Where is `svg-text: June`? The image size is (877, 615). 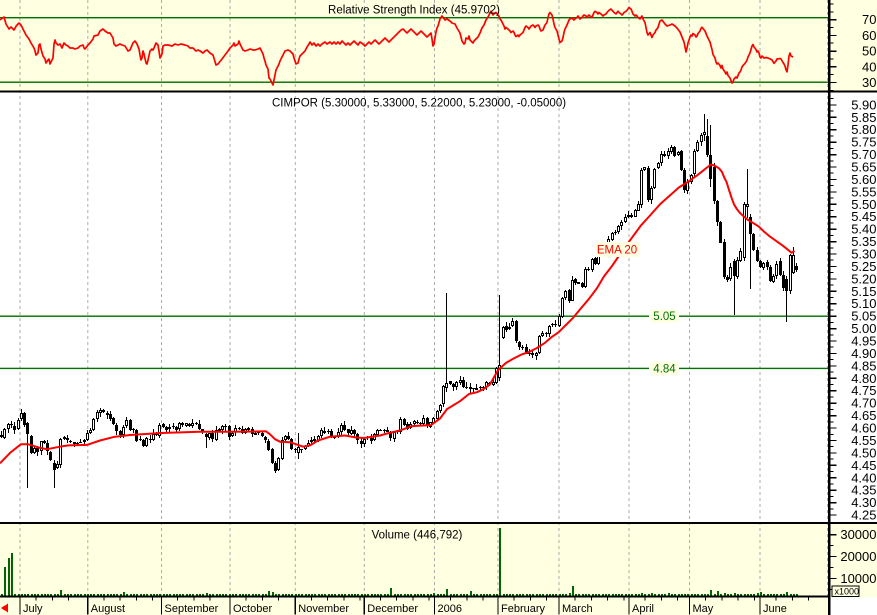 svg-text: June is located at coordinates (775, 609).